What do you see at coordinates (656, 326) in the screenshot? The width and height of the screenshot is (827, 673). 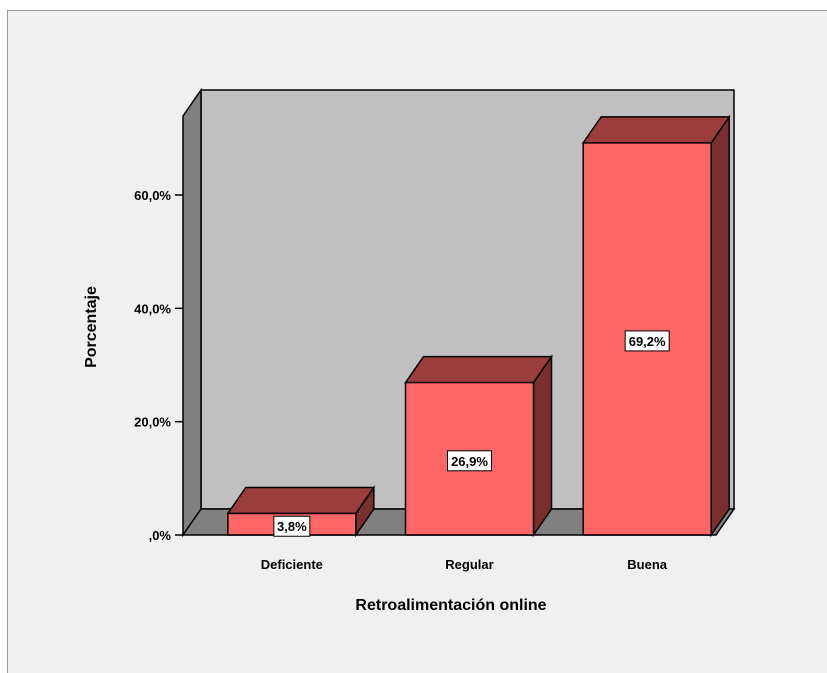 I see `bar-group: 69,2%` at bounding box center [656, 326].